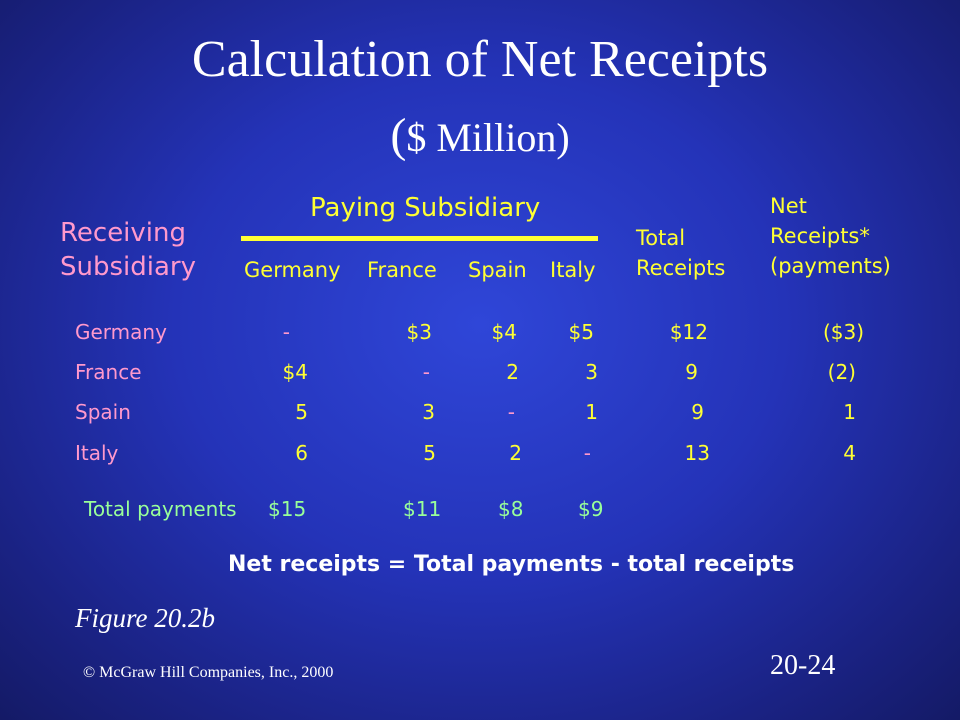 The width and height of the screenshot is (960, 720). What do you see at coordinates (697, 412) in the screenshot?
I see `cell-spain-total: 9` at bounding box center [697, 412].